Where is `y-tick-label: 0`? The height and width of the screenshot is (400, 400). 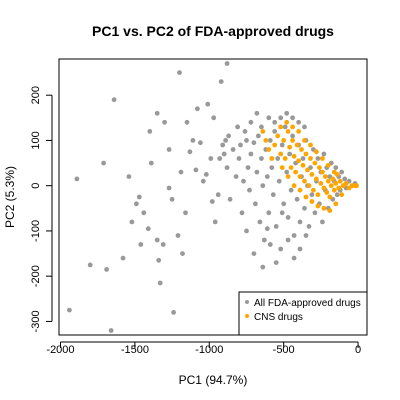 y-tick-label: 0 is located at coordinates (36, 186).